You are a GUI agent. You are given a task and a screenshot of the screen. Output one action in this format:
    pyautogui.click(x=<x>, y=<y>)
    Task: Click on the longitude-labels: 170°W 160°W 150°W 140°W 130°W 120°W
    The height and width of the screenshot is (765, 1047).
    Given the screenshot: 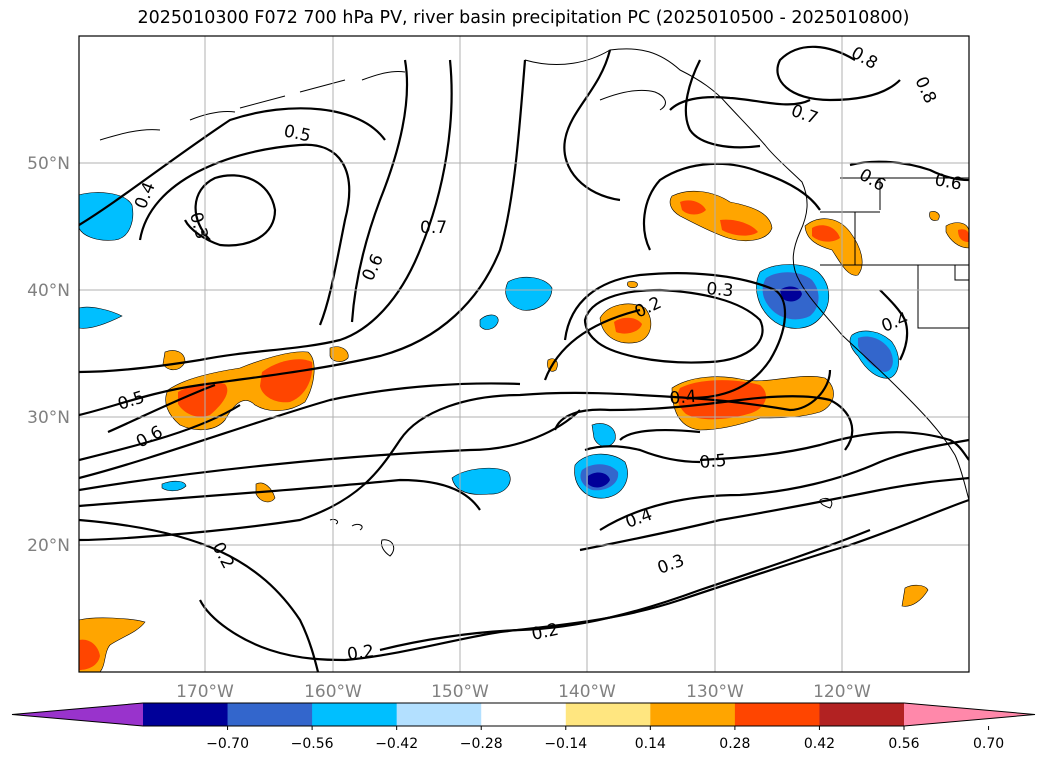 What is the action you would take?
    pyautogui.click(x=523, y=692)
    